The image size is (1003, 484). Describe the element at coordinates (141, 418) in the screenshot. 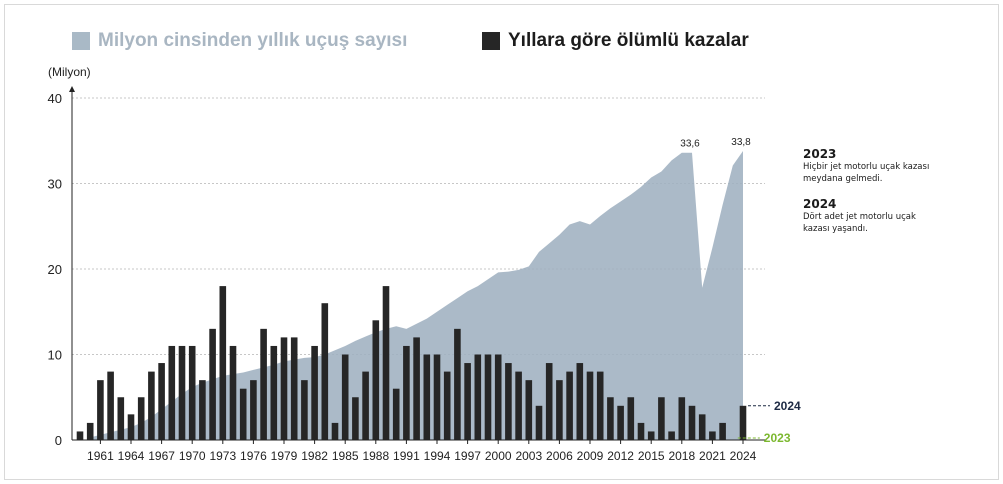

I see `bar-1965` at that location.